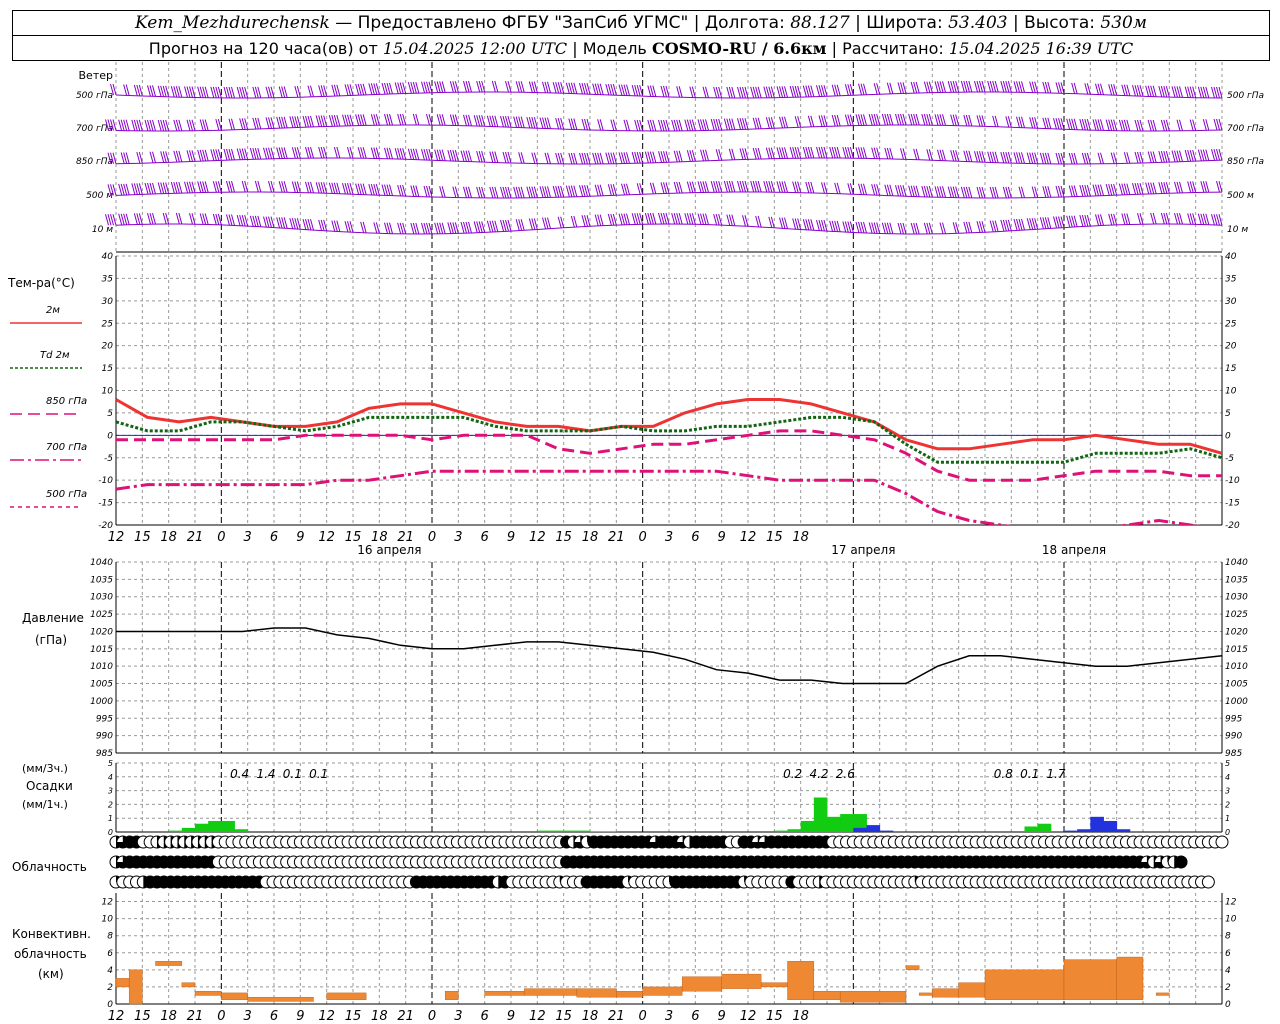 The height and width of the screenshot is (1024, 1280). I want to click on x-tick-label: 9, so click(511, 537).